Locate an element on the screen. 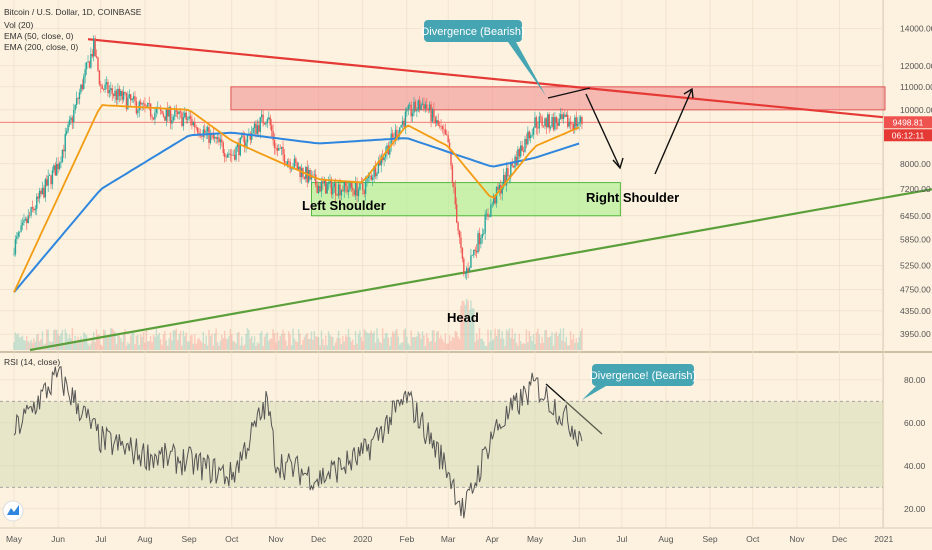 The height and width of the screenshot is (550, 932). price-divergence-line is located at coordinates (569, 93).